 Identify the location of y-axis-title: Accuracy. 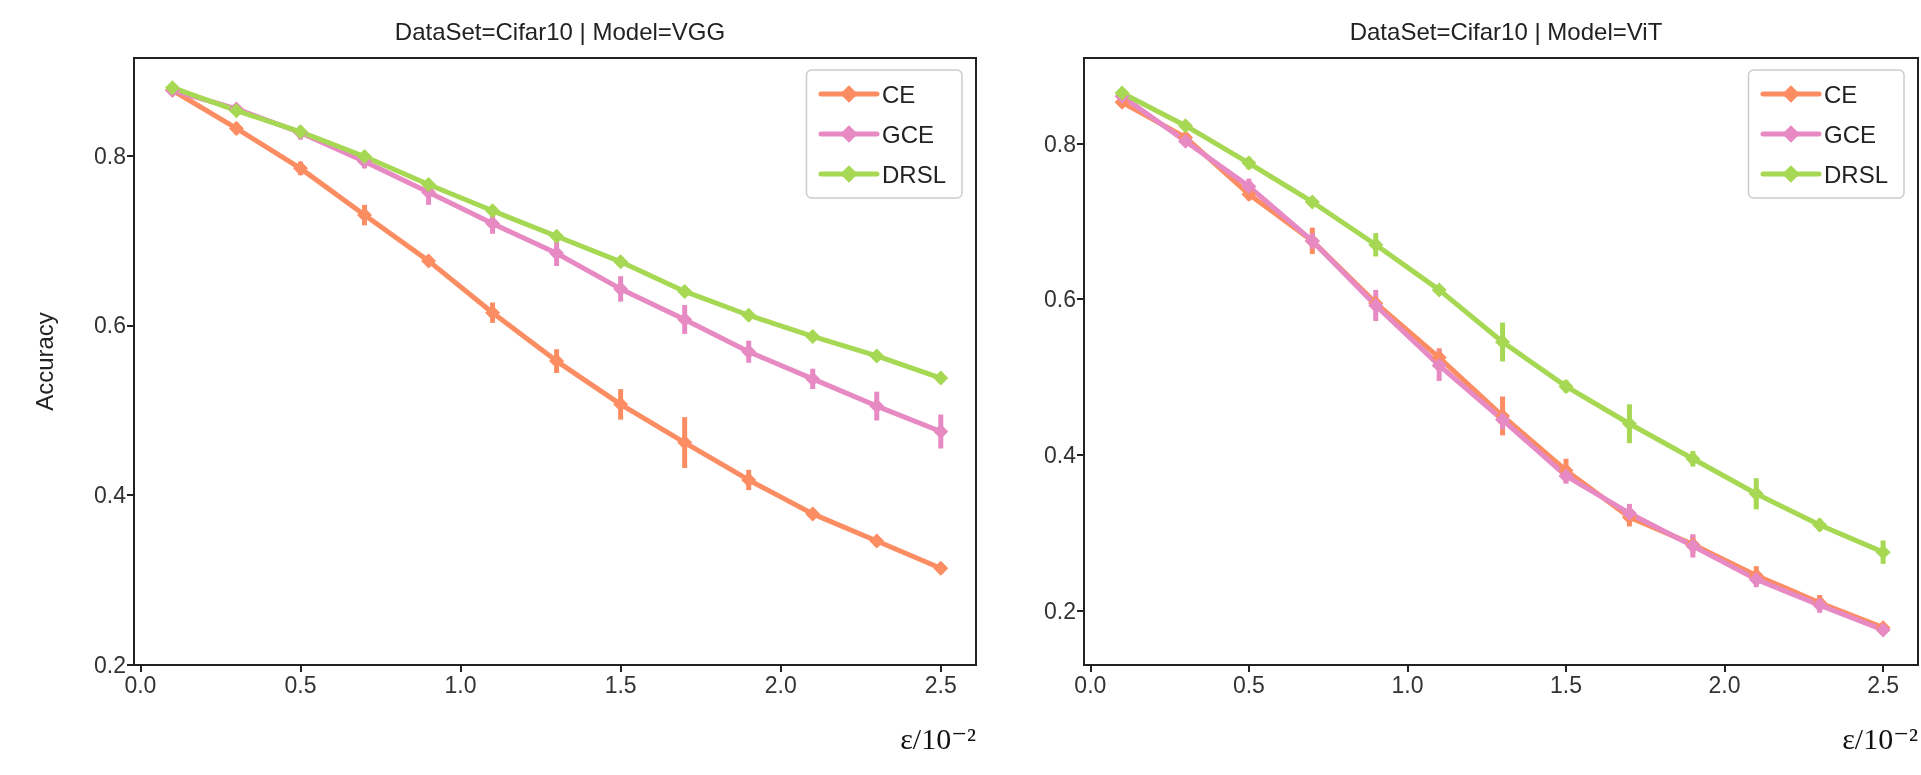
(44, 361).